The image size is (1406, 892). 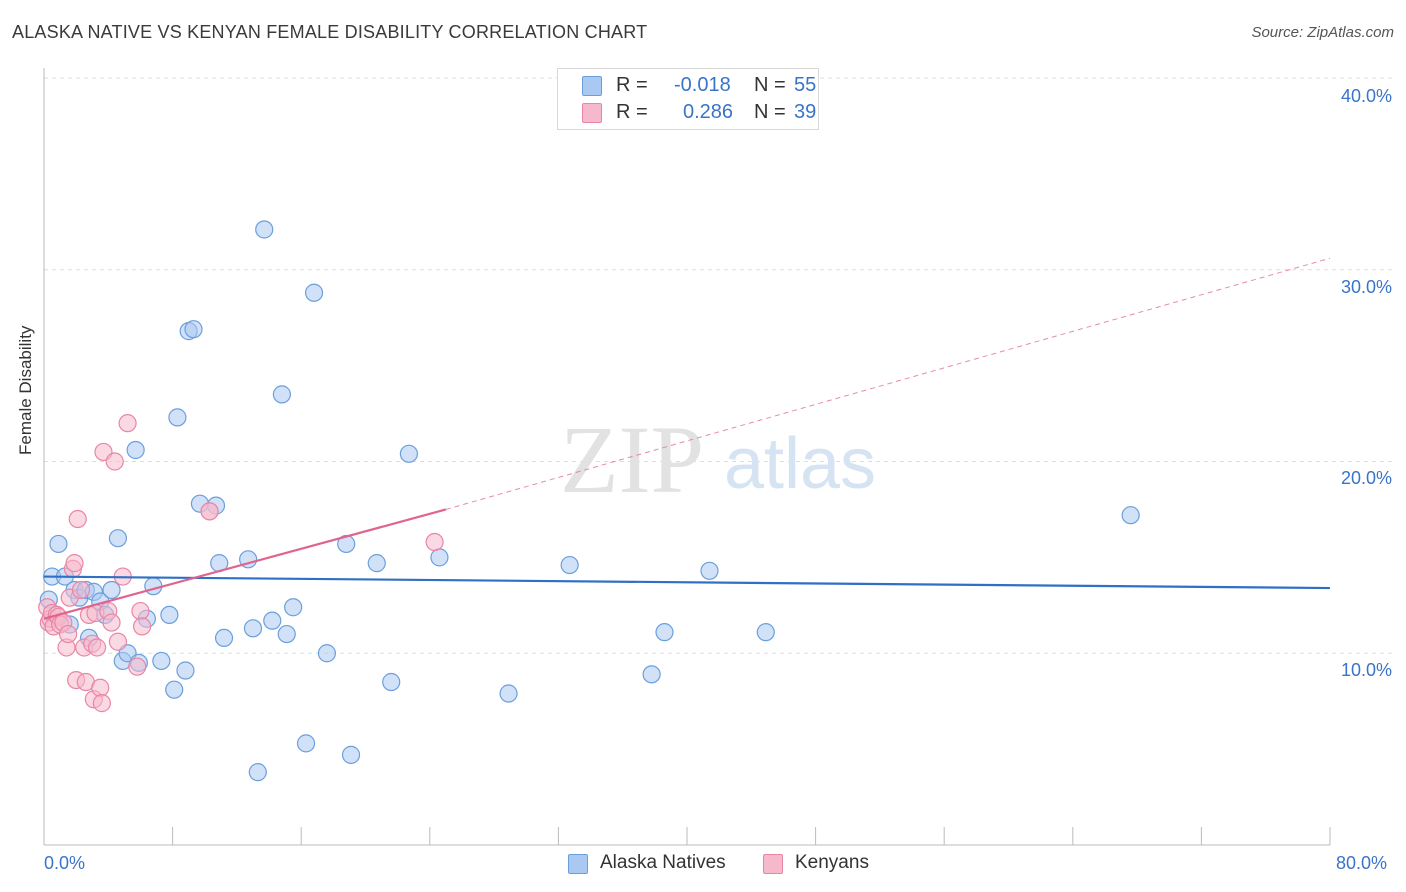 What do you see at coordinates (773, 864) in the screenshot?
I see `kenyans-legend-swatch` at bounding box center [773, 864].